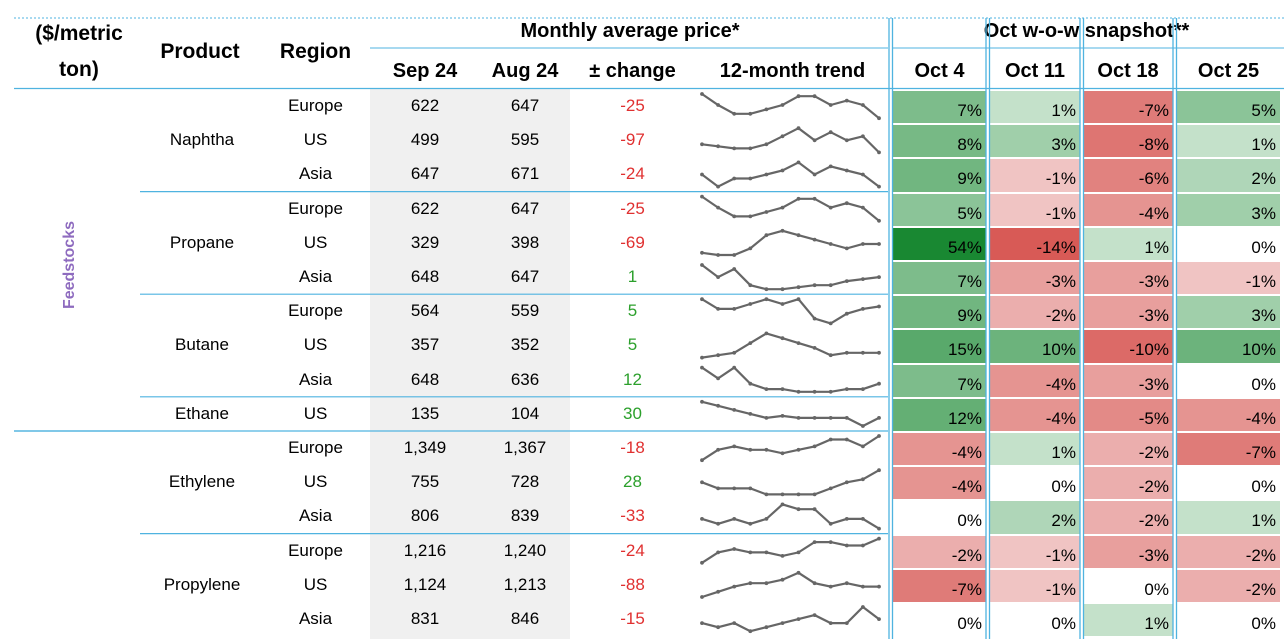  Describe the element at coordinates (1228, 175) in the screenshot. I see `week-change-cell: 2%` at that location.